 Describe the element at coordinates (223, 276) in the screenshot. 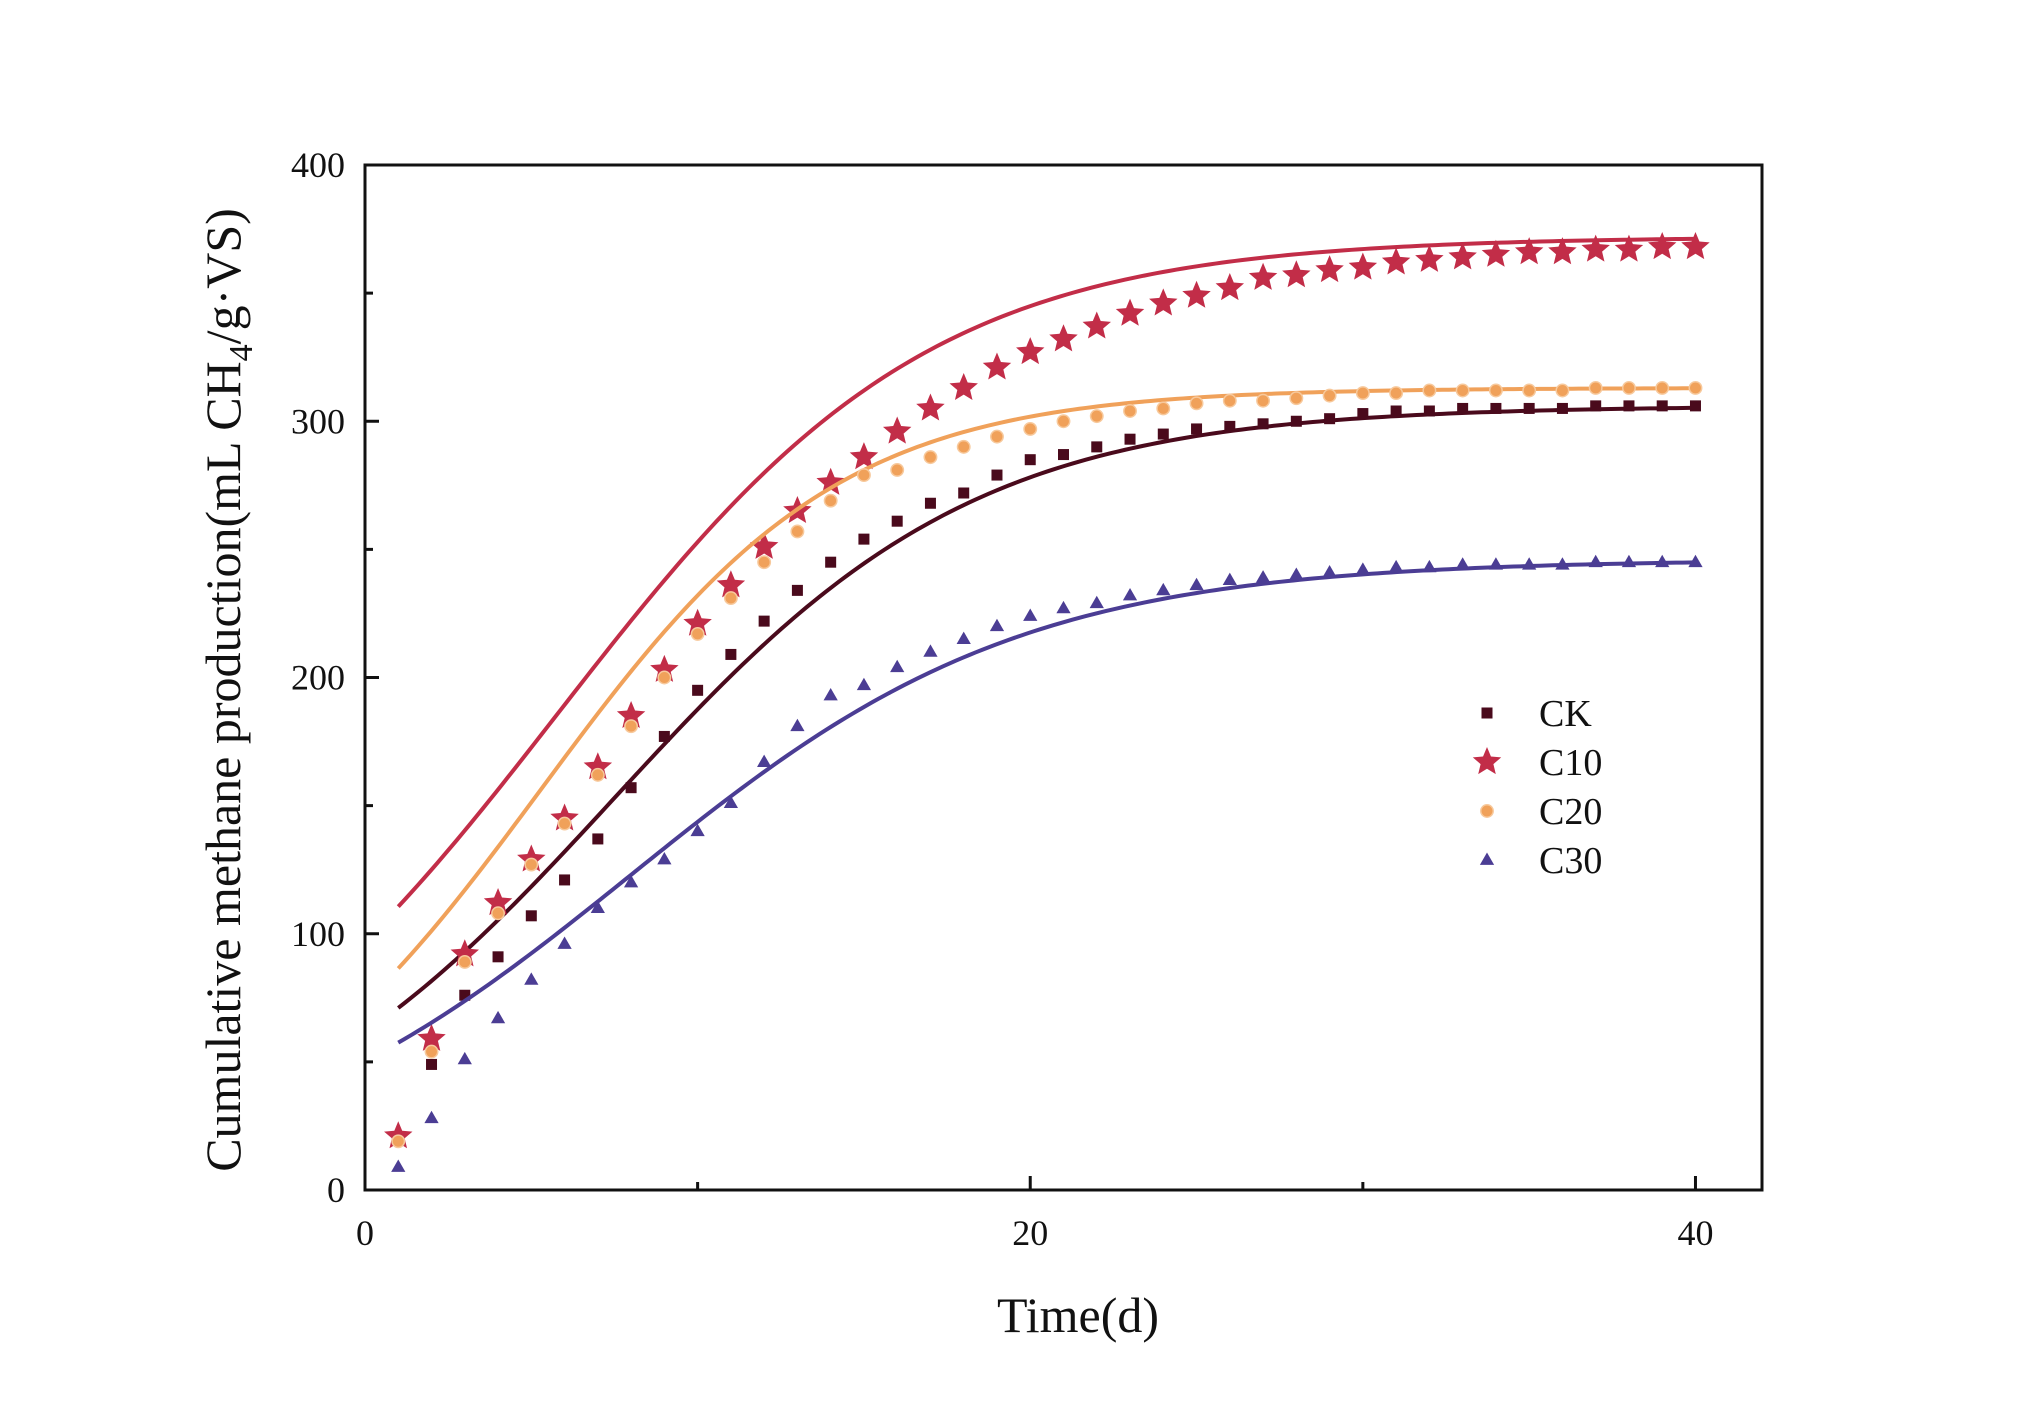

I see `y-axis-title-tail: /g·VS)` at that location.